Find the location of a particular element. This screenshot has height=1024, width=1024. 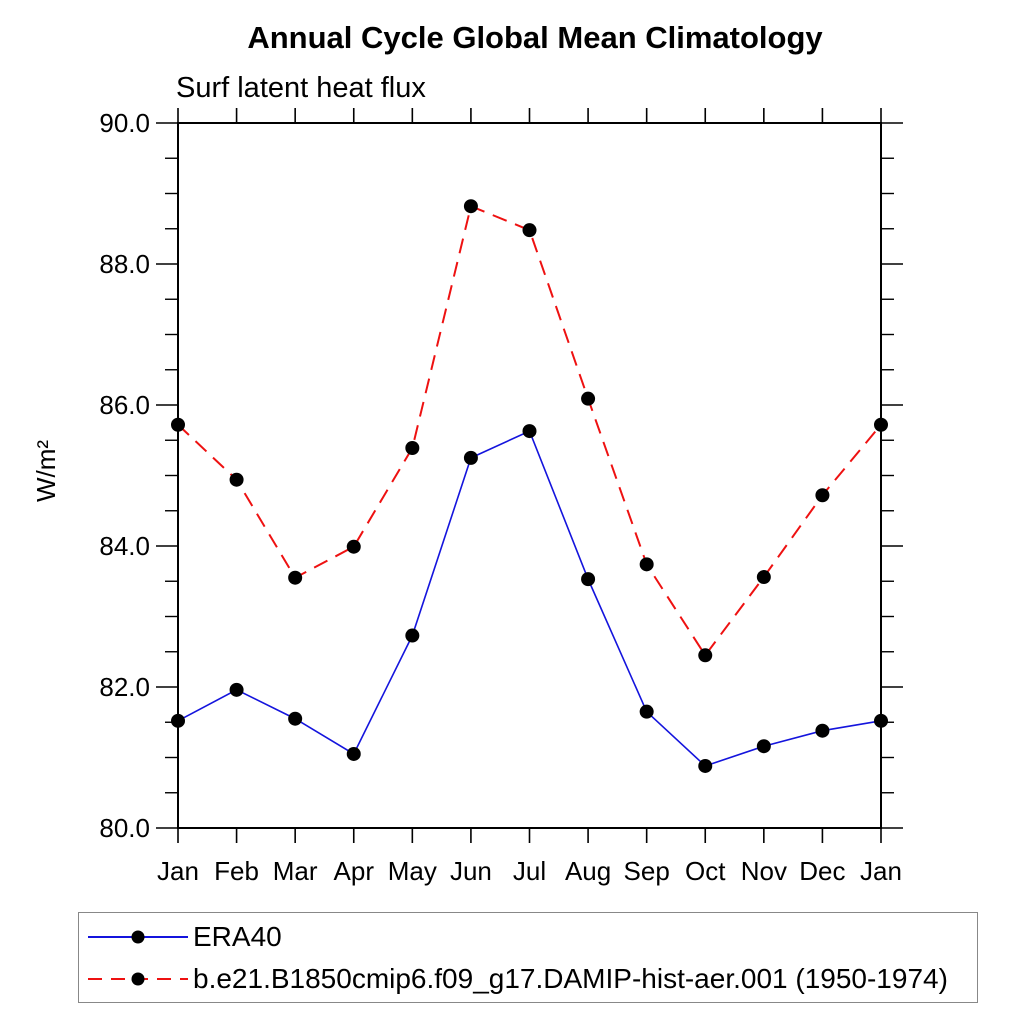

y-tick-label: 84.0 is located at coordinates (124, 546).